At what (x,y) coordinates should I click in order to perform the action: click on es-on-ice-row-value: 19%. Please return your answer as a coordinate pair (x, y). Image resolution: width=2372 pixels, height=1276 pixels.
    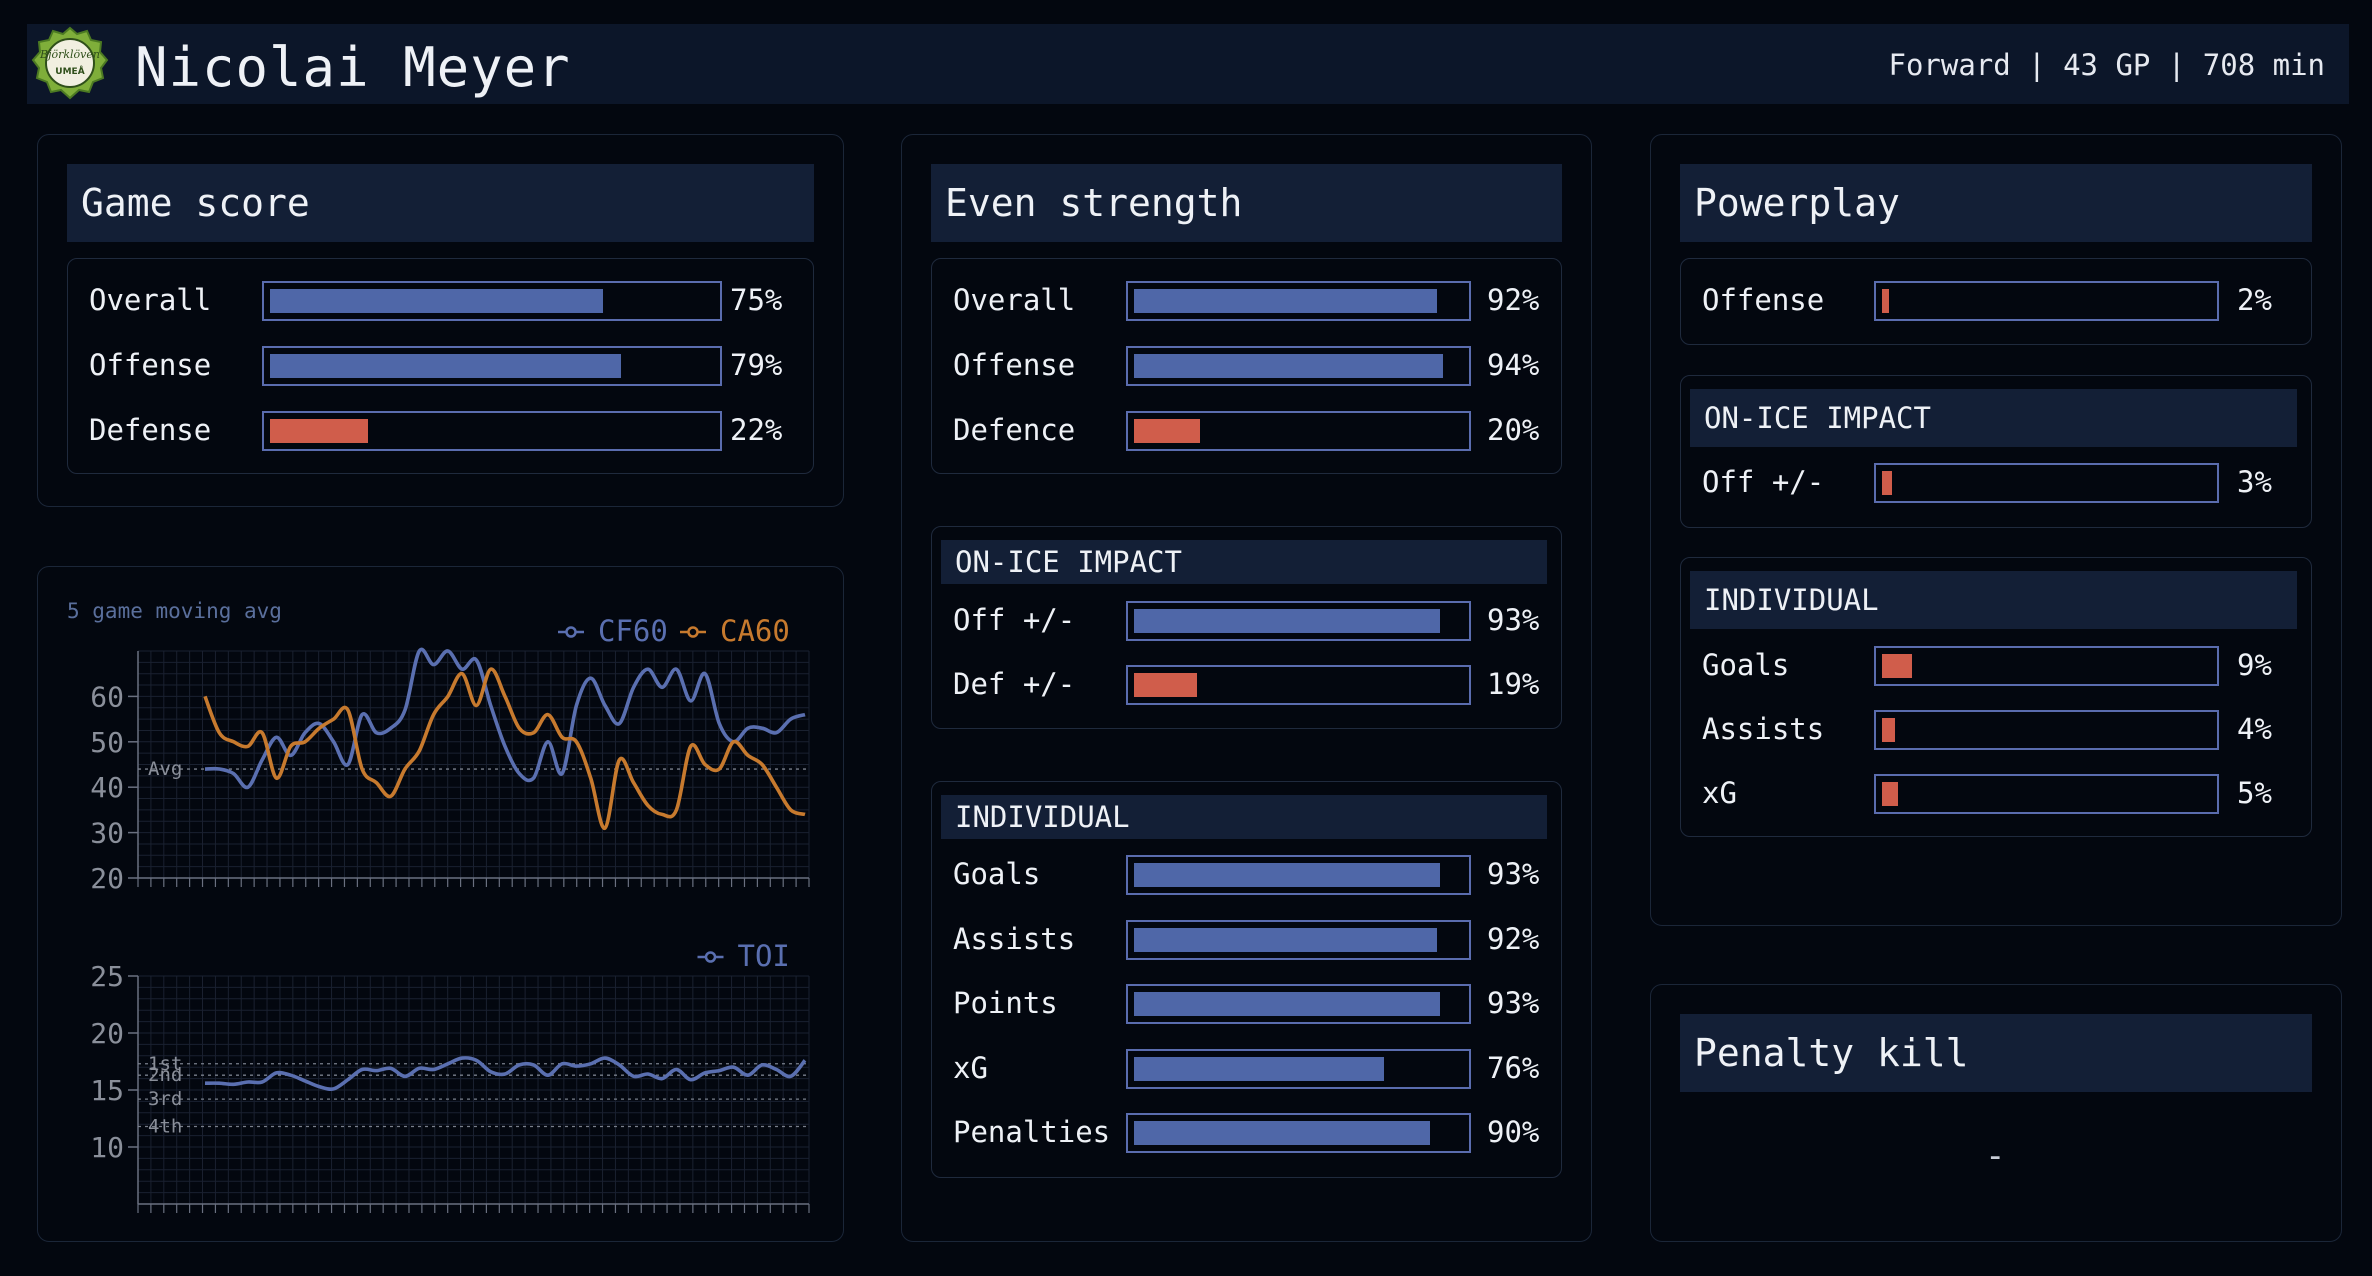
    Looking at the image, I should click on (1513, 684).